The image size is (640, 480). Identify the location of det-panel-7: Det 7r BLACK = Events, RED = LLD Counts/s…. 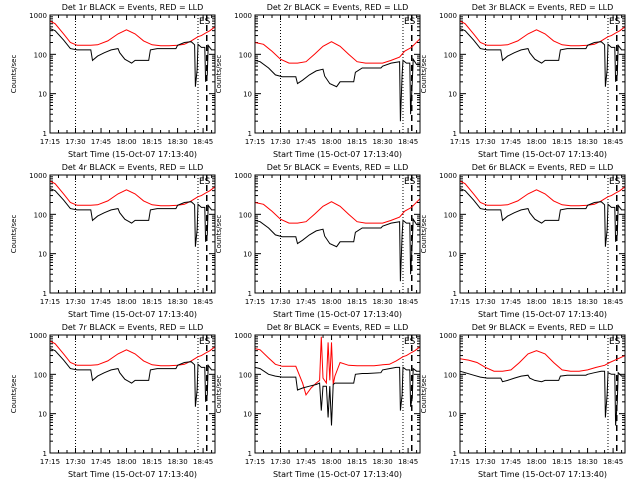
(113, 401).